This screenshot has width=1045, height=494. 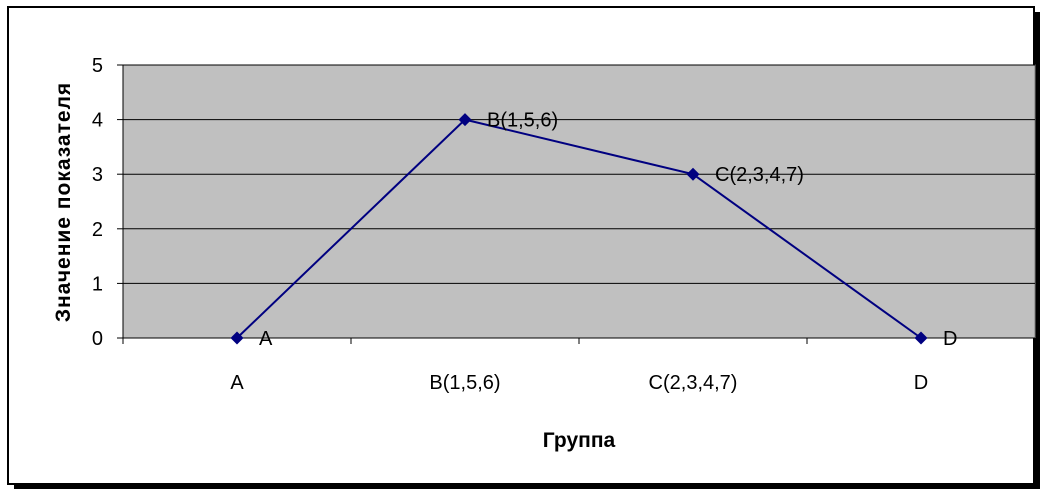 What do you see at coordinates (97, 66) in the screenshot?
I see `y-tick-label-5: 5` at bounding box center [97, 66].